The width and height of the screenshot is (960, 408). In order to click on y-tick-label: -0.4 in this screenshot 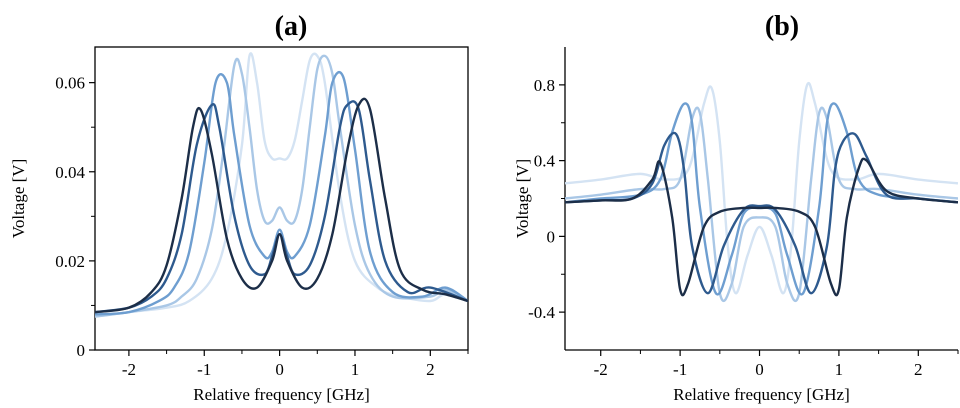, I will do `click(541, 312)`.